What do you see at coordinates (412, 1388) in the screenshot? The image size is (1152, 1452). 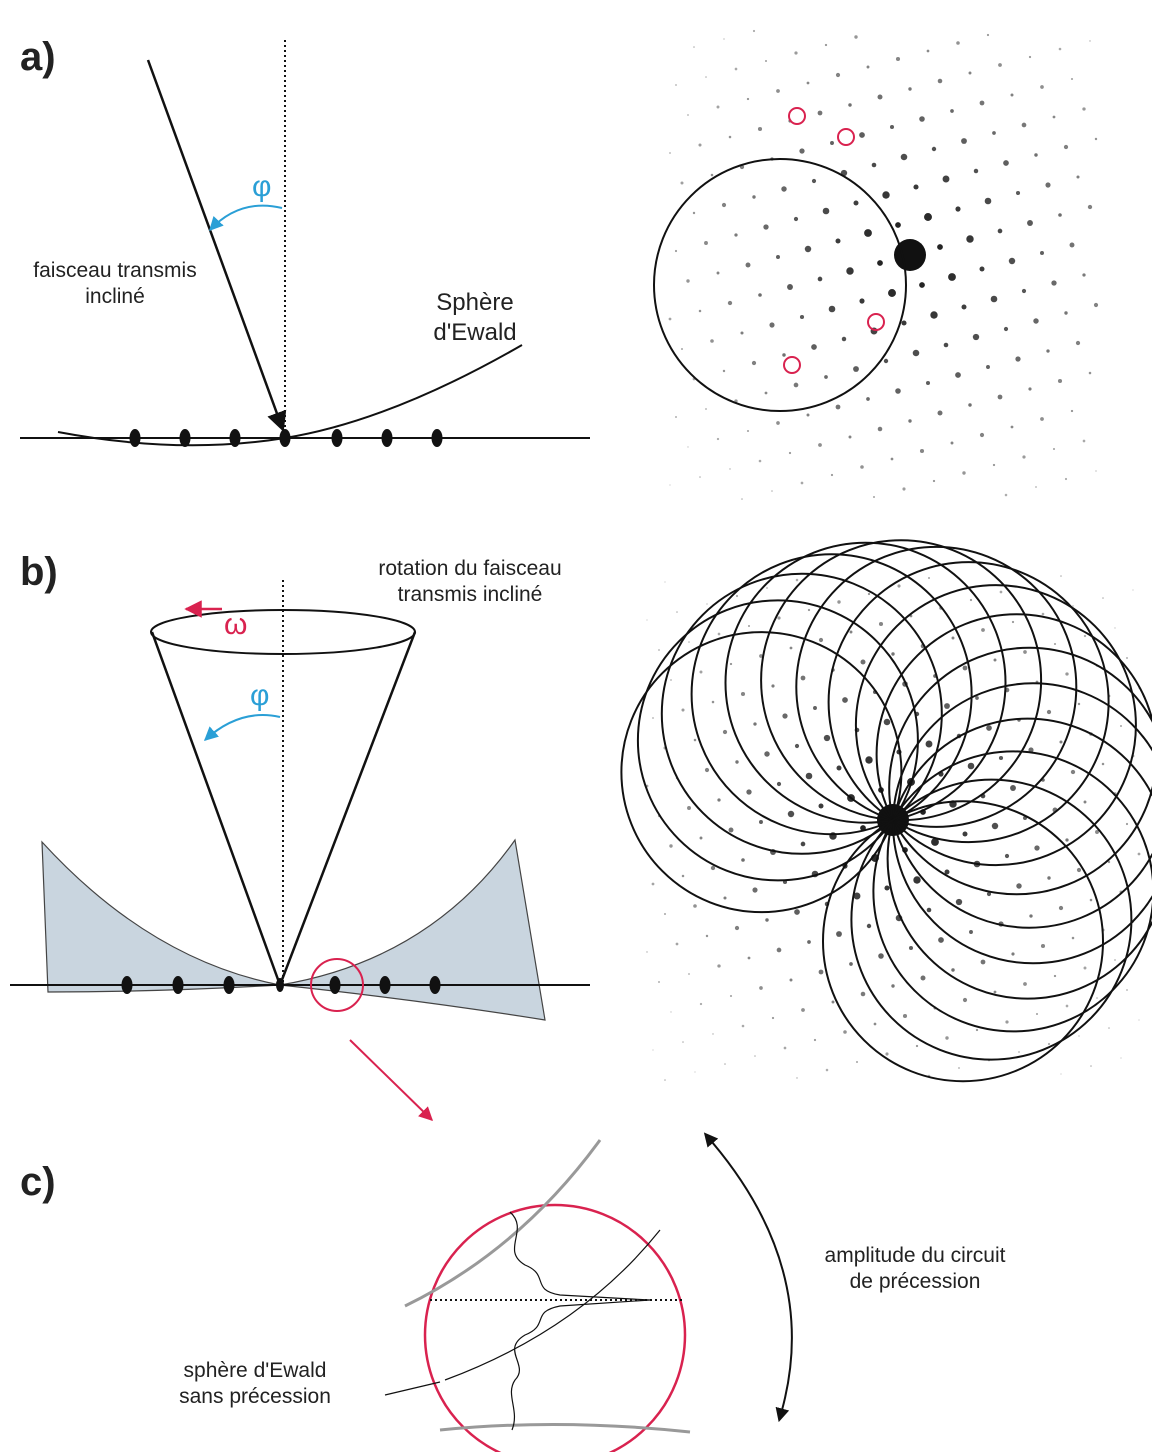 I see `leader` at bounding box center [412, 1388].